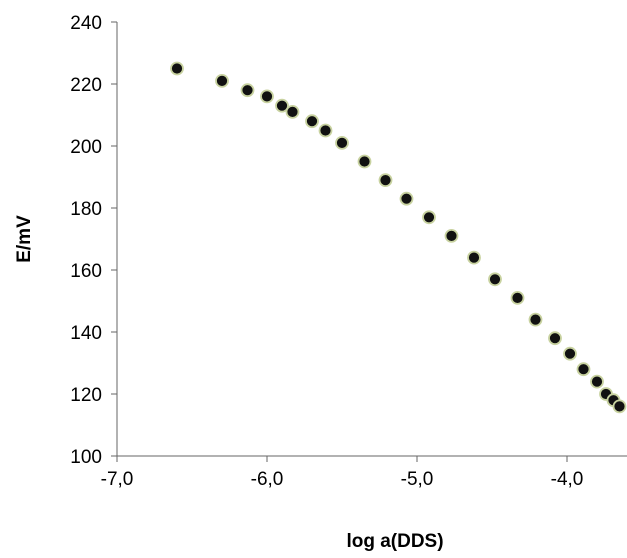  What do you see at coordinates (86, 147) in the screenshot?
I see `y-tick-label: 200` at bounding box center [86, 147].